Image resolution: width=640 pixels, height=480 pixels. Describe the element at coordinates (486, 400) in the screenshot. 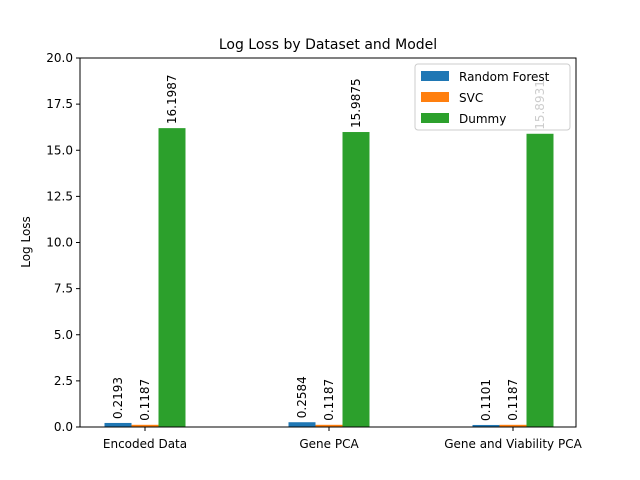

I see `data-label: 0.1101` at that location.